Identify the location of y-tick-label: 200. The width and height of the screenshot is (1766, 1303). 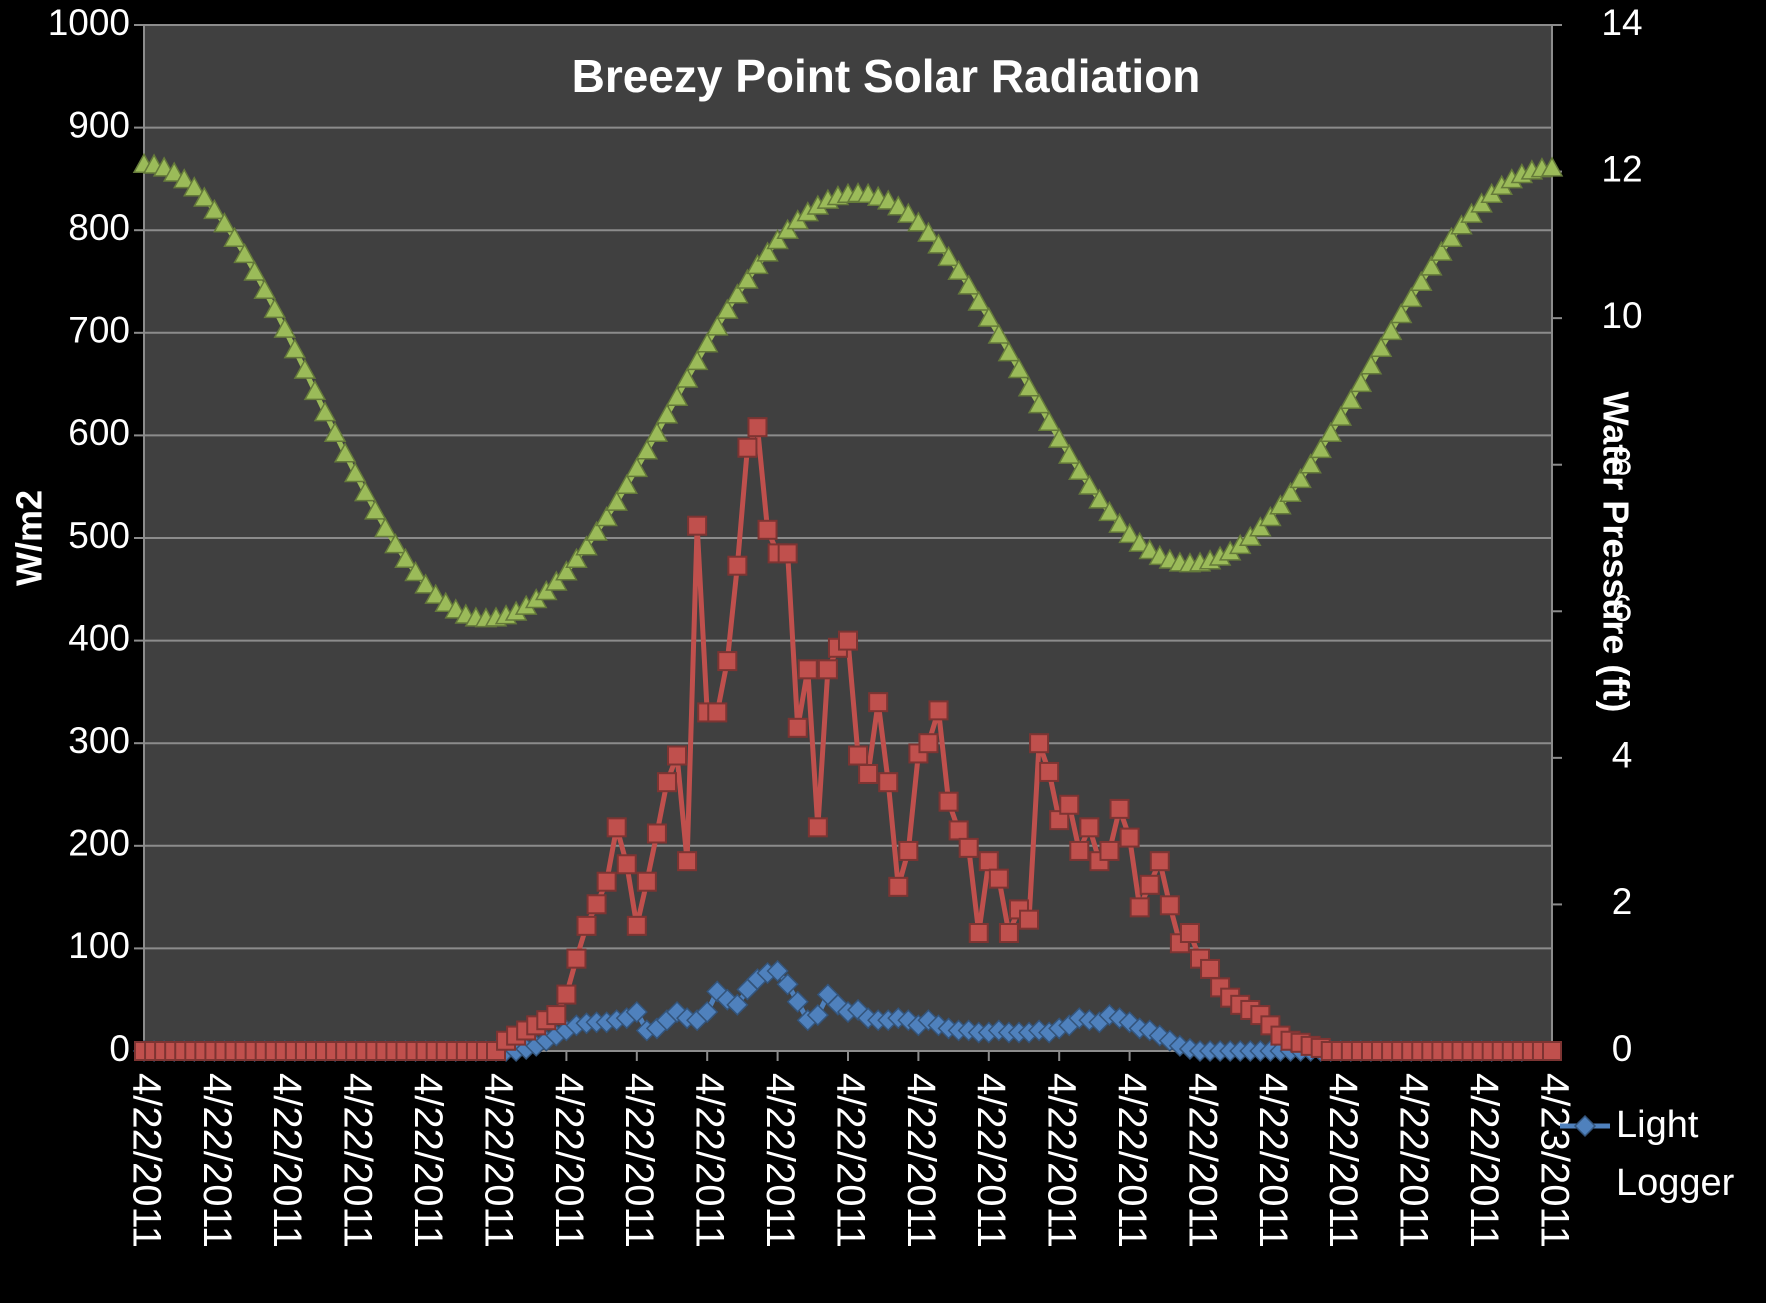
(99, 843).